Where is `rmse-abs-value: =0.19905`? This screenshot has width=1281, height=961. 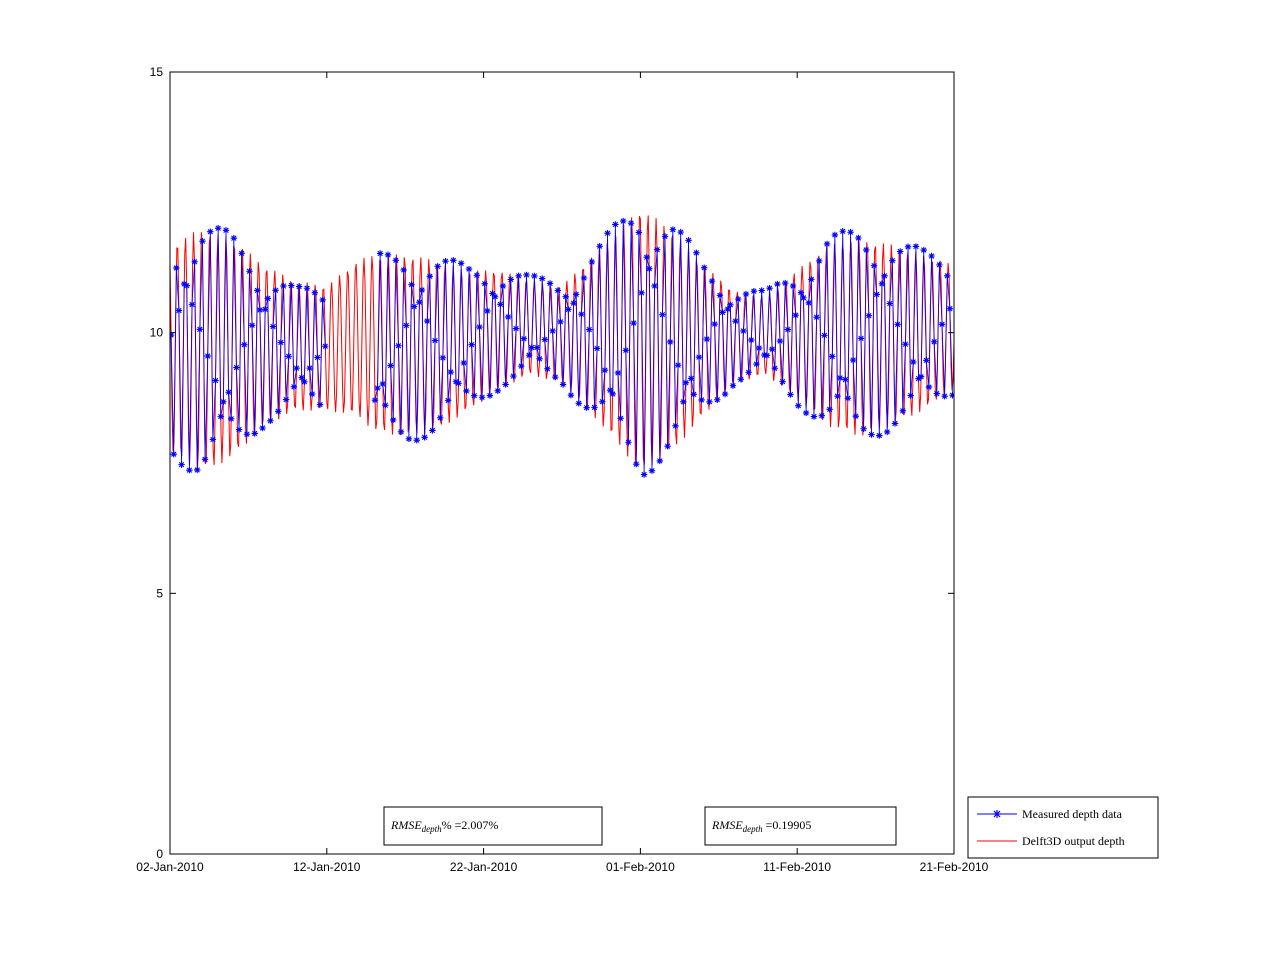
rmse-abs-value: =0.19905 is located at coordinates (787, 825).